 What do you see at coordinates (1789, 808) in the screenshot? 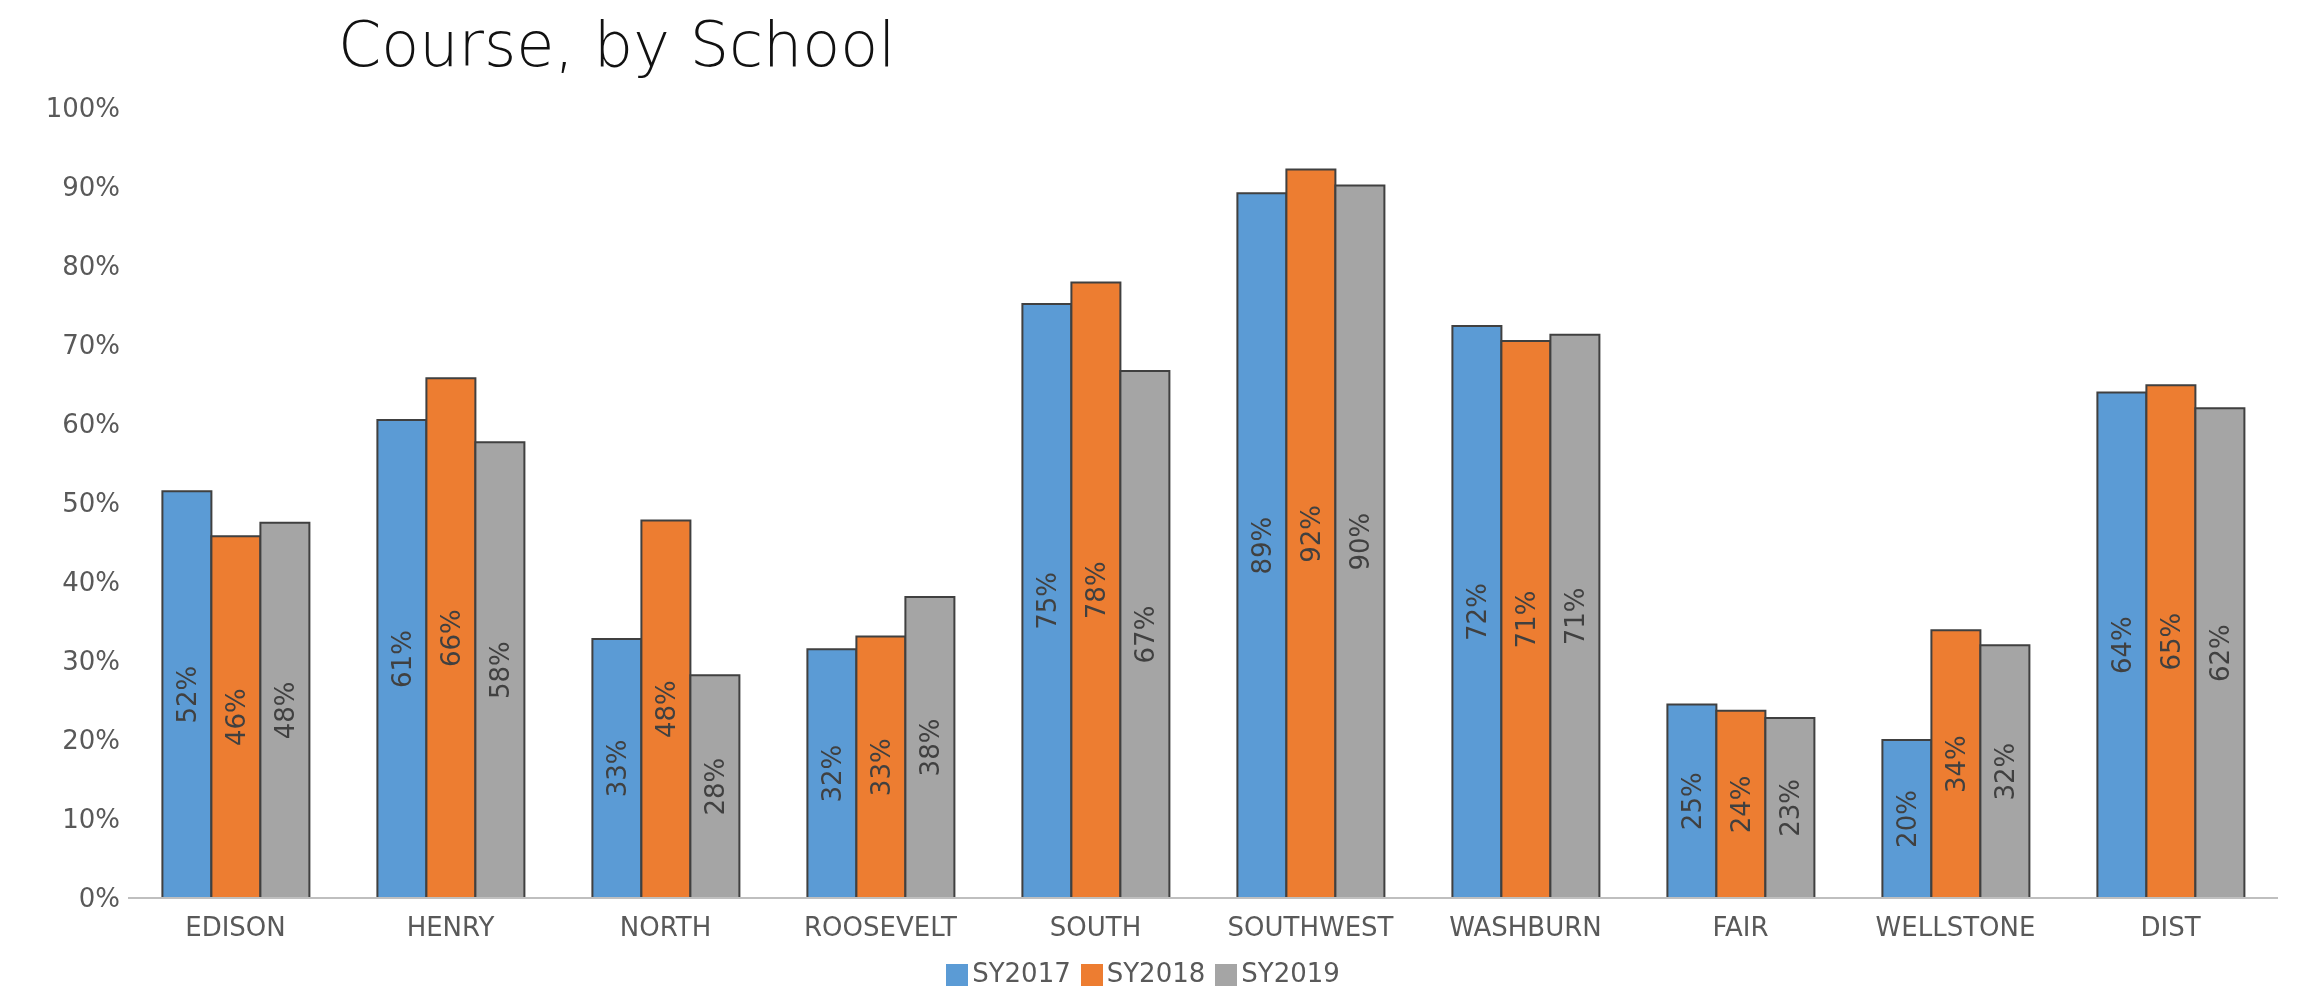
I see `data-label: 23%` at bounding box center [1789, 808].